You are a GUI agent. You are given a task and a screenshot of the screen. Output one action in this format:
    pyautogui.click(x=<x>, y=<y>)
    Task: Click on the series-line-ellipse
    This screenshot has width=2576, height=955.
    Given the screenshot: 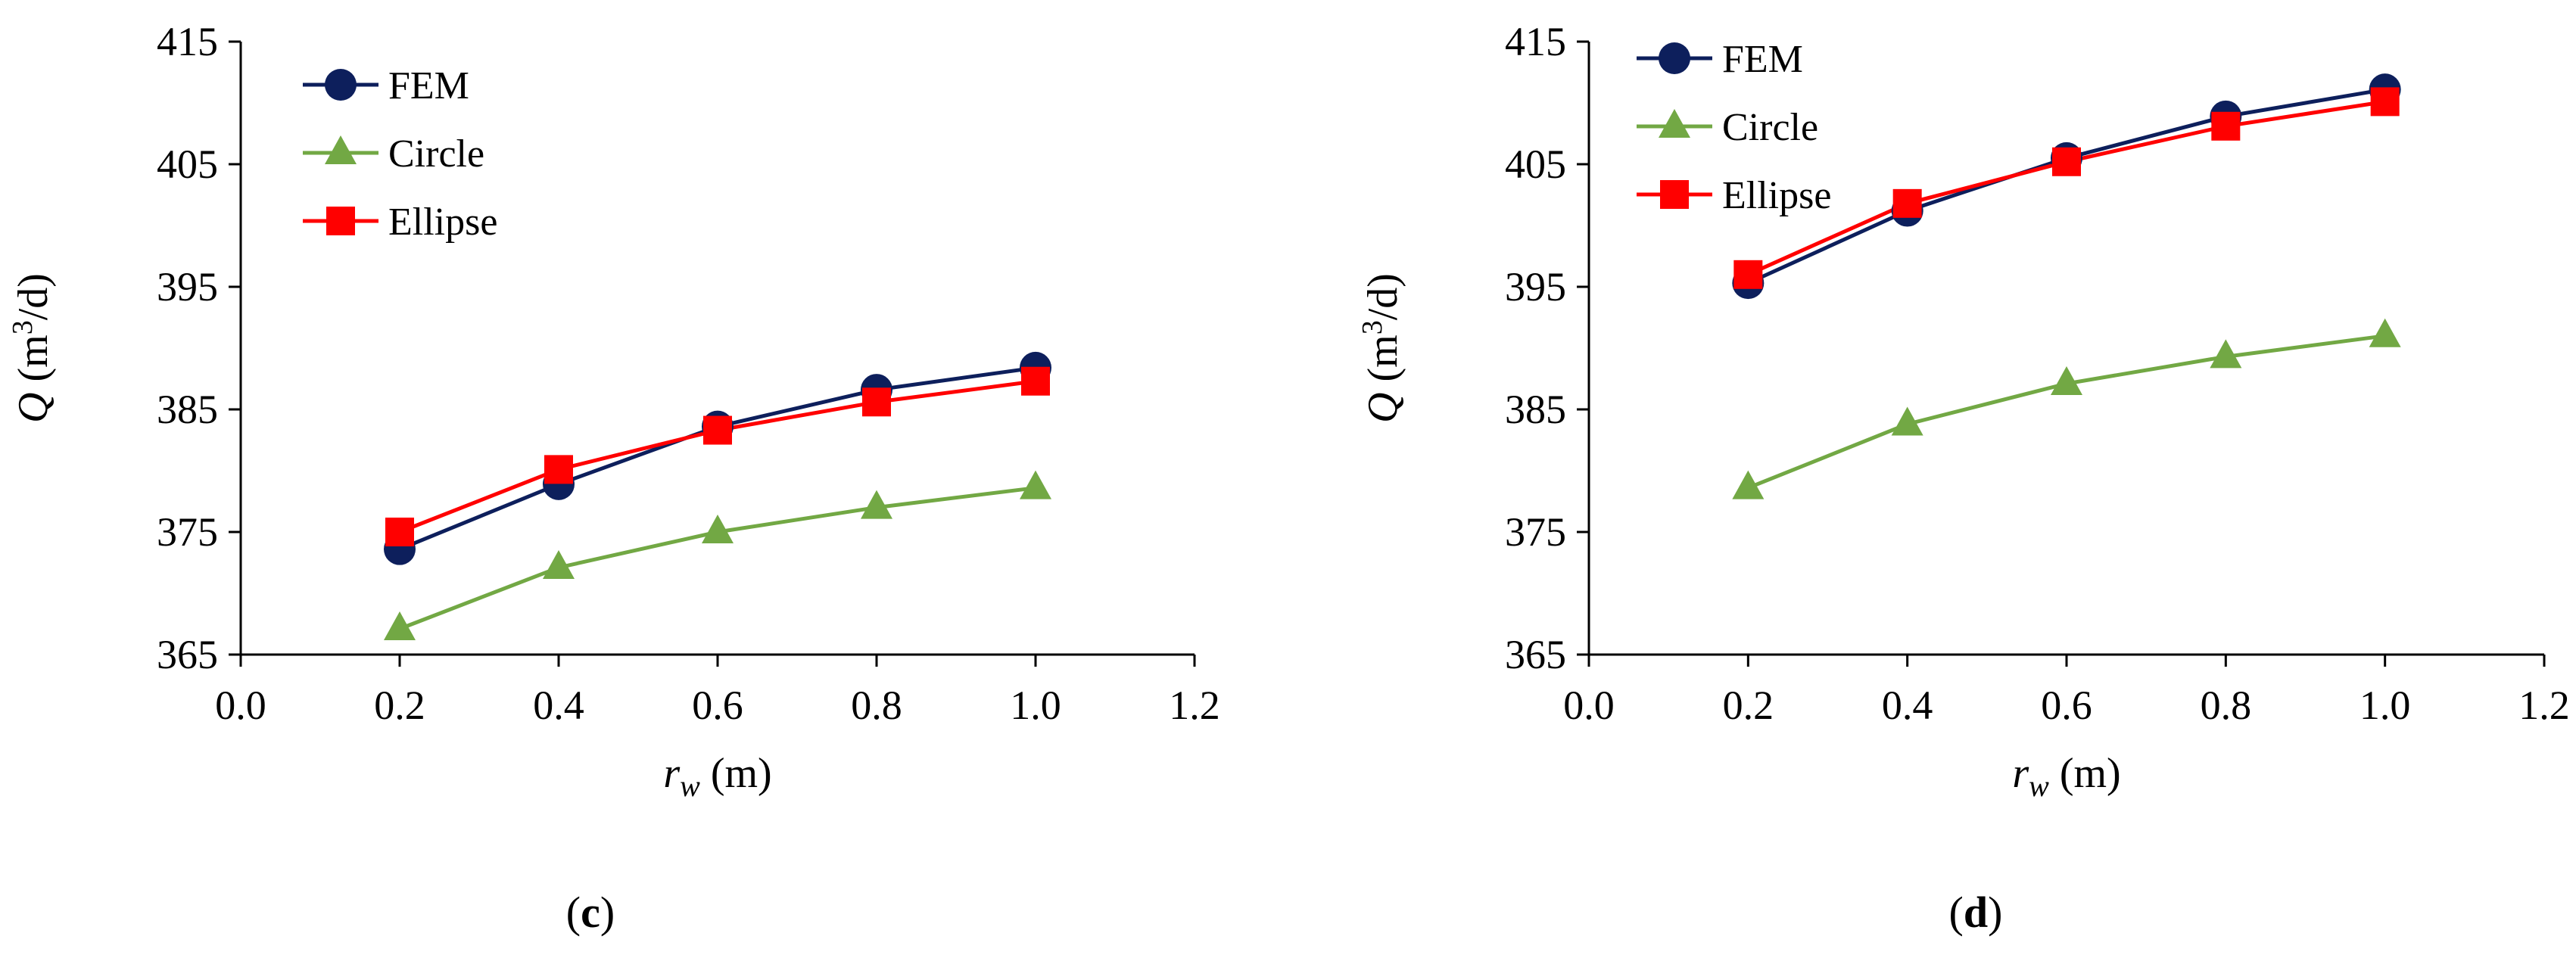 What is the action you would take?
    pyautogui.click(x=2066, y=188)
    